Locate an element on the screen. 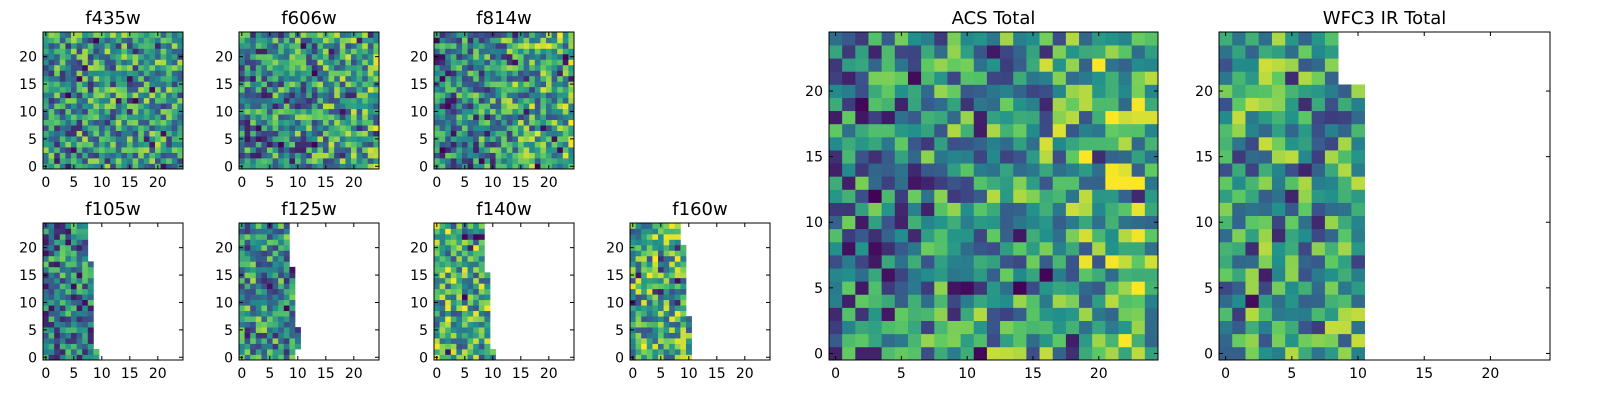 Image resolution: width=1600 pixels, height=400 pixels. x-tick-label: 20 is located at coordinates (158, 183).